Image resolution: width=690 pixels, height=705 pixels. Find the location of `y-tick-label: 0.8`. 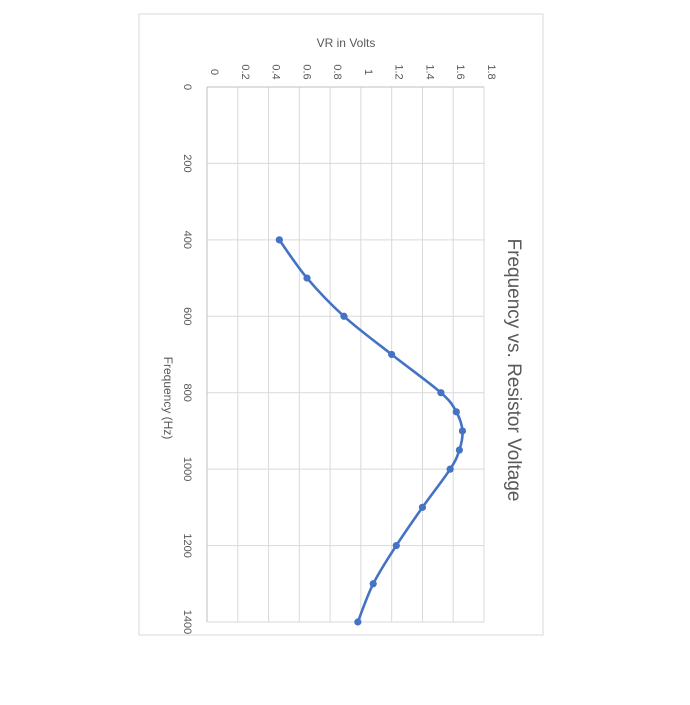

y-tick-label: 0.8 is located at coordinates (337, 71).